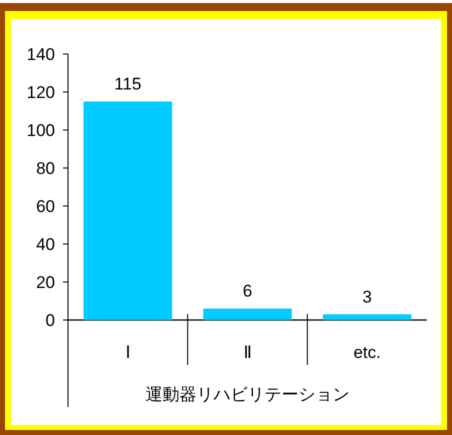 This screenshot has height=435, width=452. What do you see at coordinates (367, 296) in the screenshot?
I see `data-label: 3` at bounding box center [367, 296].